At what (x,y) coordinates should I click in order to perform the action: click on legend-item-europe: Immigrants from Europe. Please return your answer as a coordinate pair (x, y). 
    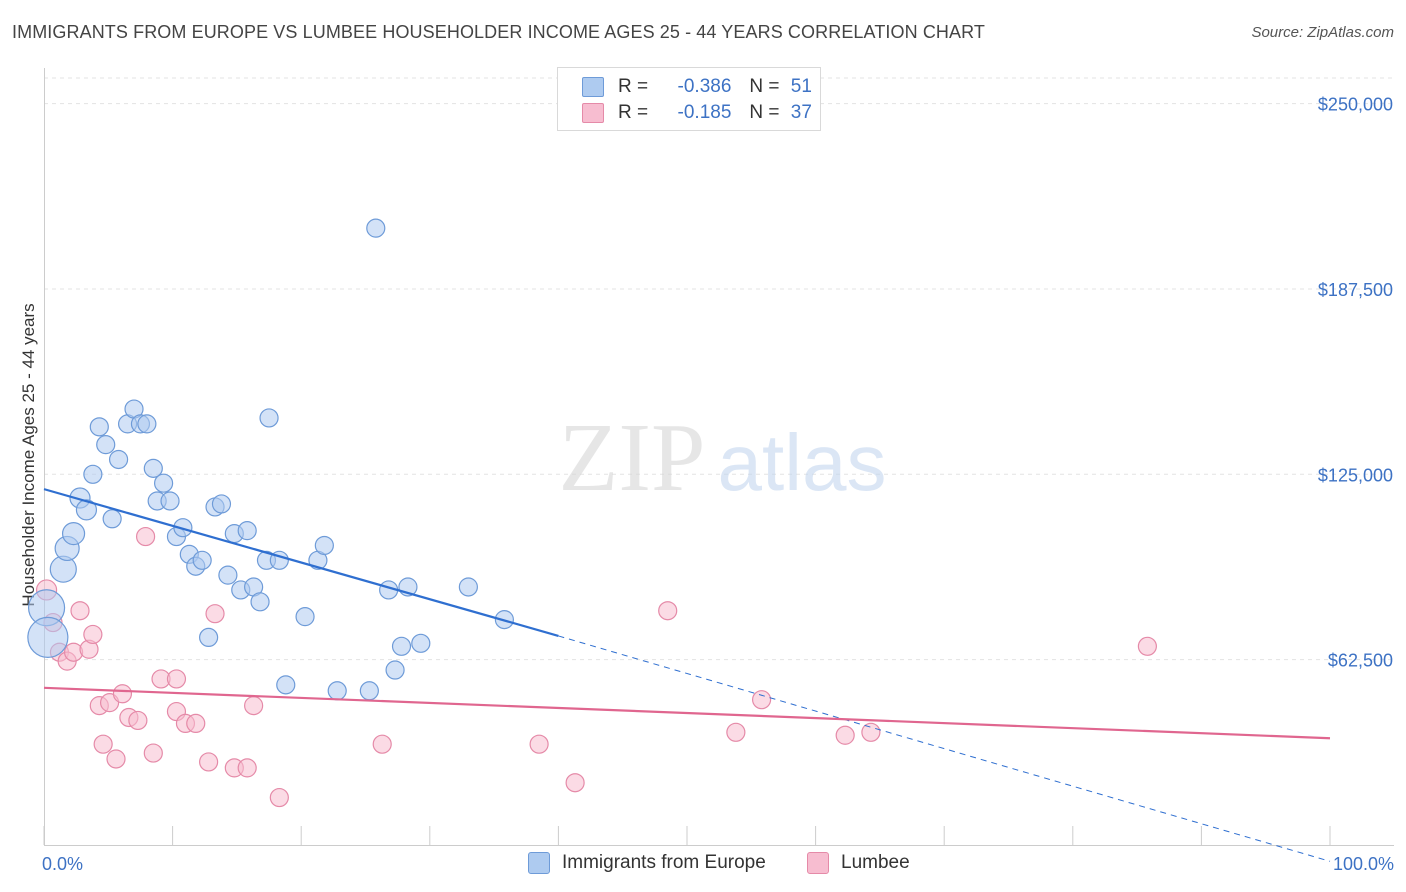
    Looking at the image, I should click on (647, 863).